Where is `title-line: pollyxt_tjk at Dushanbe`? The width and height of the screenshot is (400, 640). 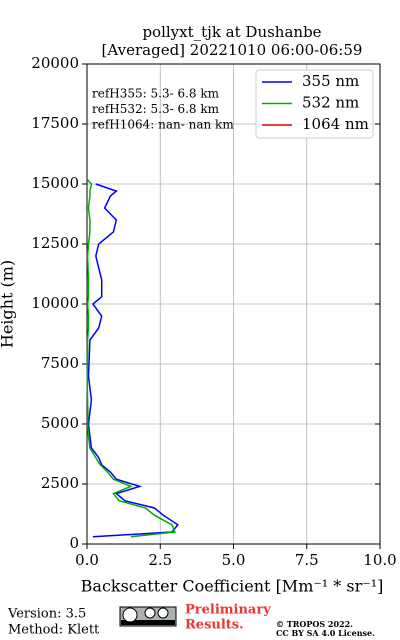 title-line: pollyxt_tjk at Dushanbe is located at coordinates (231, 32).